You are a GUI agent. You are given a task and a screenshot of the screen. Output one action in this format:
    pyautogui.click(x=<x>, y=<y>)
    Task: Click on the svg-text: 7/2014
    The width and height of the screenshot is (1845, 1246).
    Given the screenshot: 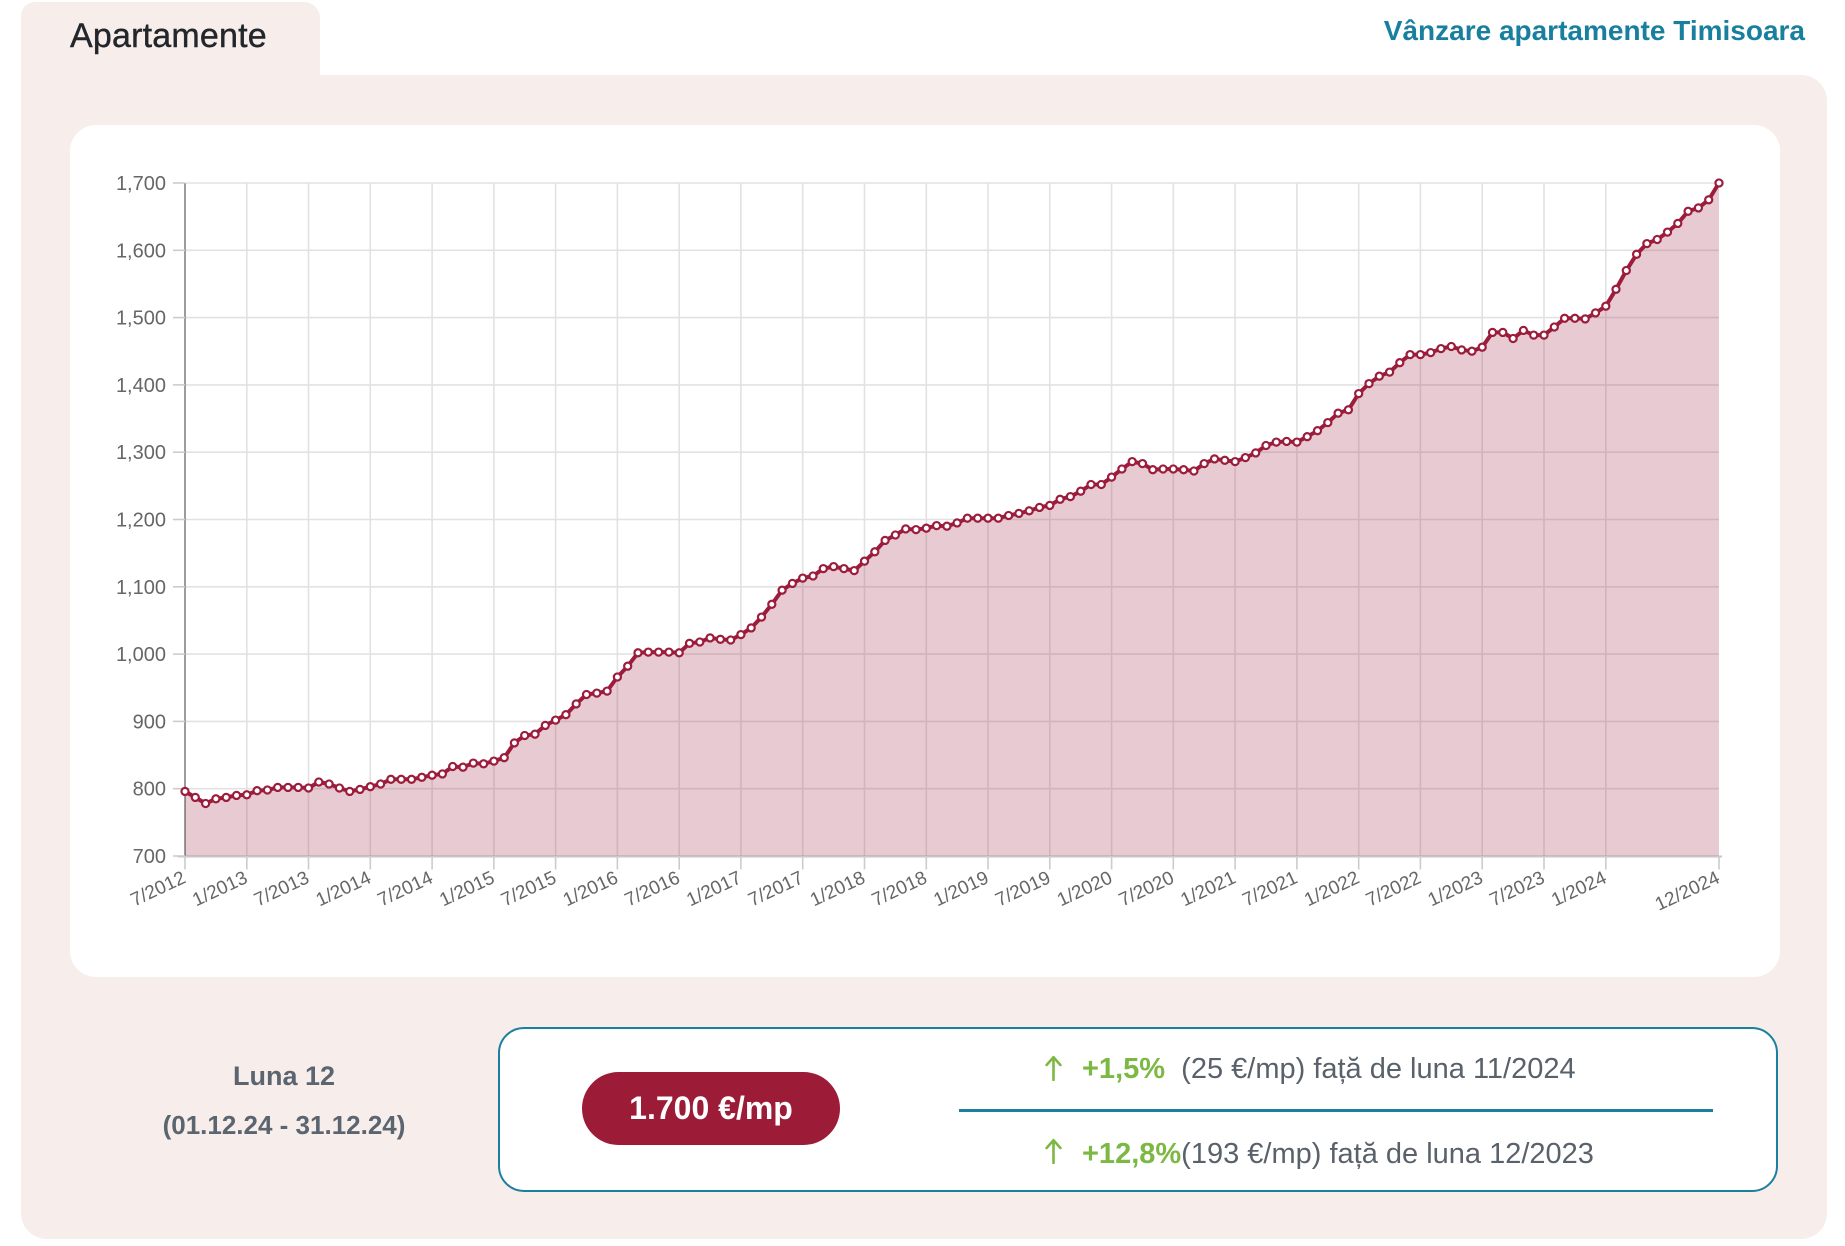 What is the action you would take?
    pyautogui.click(x=406, y=889)
    